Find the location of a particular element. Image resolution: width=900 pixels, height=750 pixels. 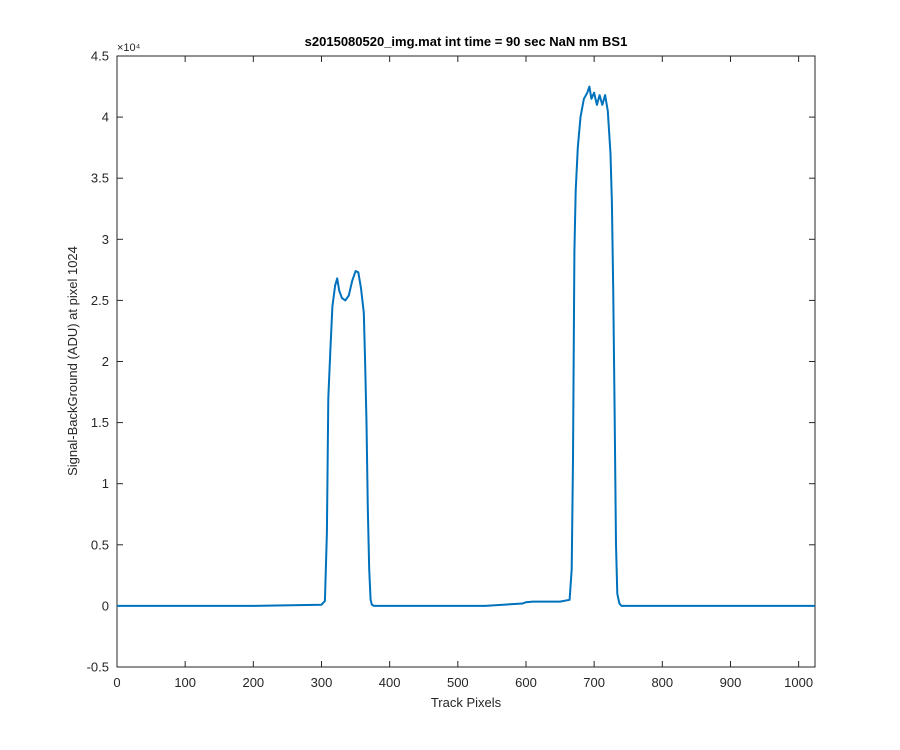

y-axis-label: Signal-BackGround (ADU) at pixel 1024 is located at coordinates (72, 361).